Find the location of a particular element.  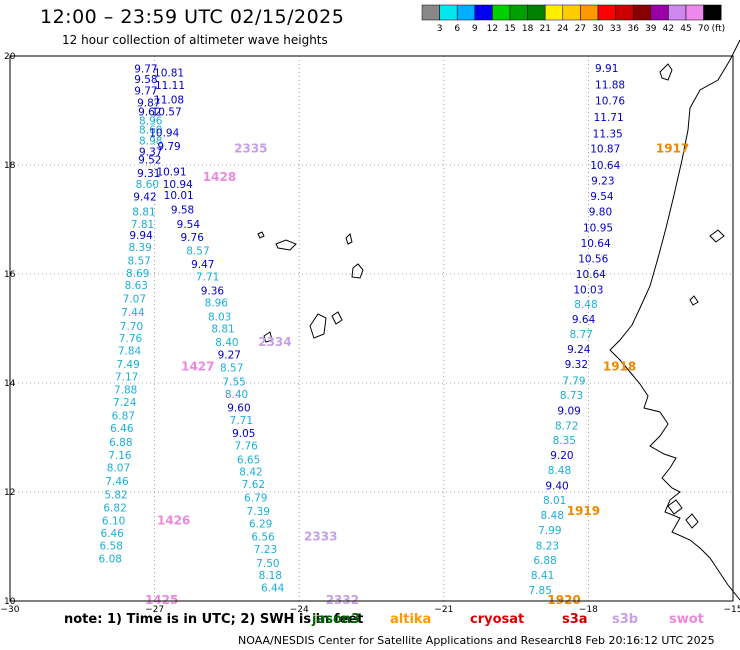

swh-value: 6.29 is located at coordinates (260, 525).